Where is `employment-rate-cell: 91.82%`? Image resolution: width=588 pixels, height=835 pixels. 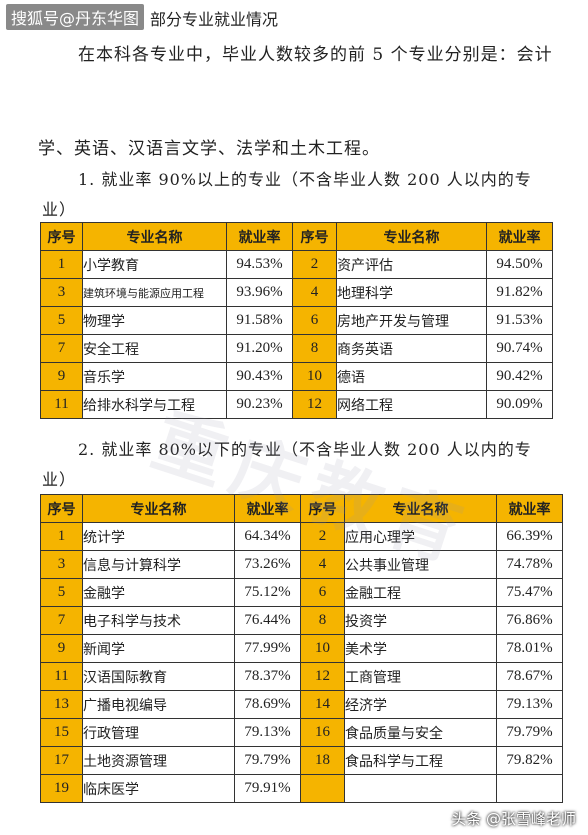
employment-rate-cell: 91.82% is located at coordinates (519, 292).